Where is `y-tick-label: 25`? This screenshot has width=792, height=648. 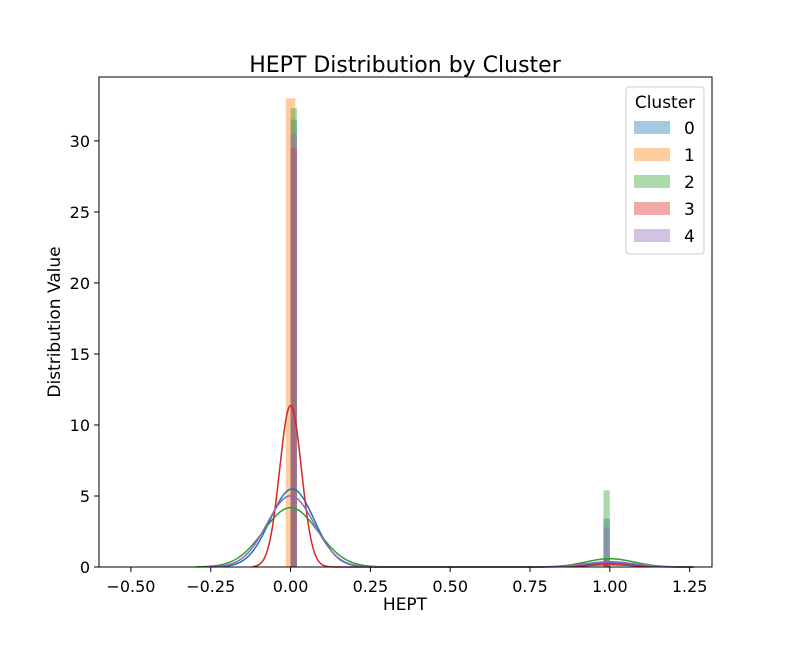 y-tick-label: 25 is located at coordinates (80, 212).